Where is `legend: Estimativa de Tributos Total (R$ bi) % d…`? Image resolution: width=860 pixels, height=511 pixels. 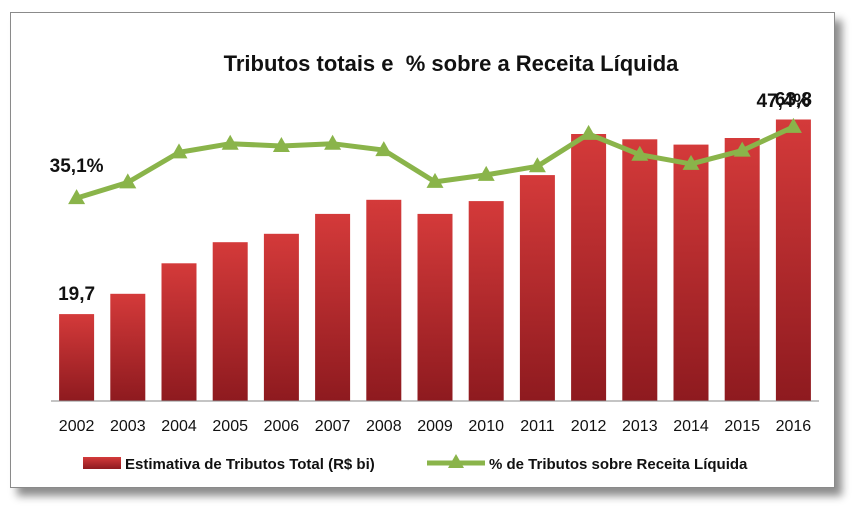
legend: Estimativa de Tributos Total (R$ bi) % d… is located at coordinates (415, 463).